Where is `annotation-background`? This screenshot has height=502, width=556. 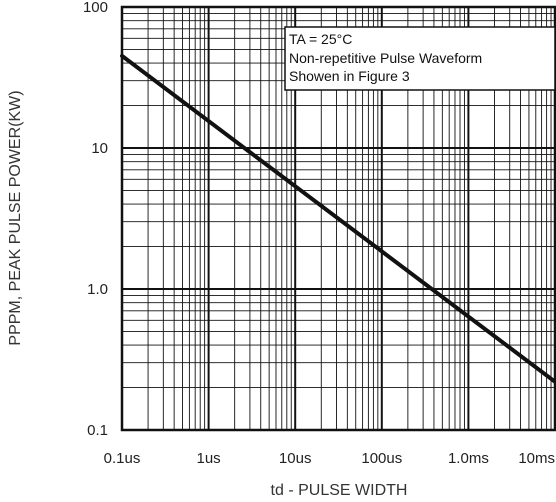
annotation-background is located at coordinates (420, 58).